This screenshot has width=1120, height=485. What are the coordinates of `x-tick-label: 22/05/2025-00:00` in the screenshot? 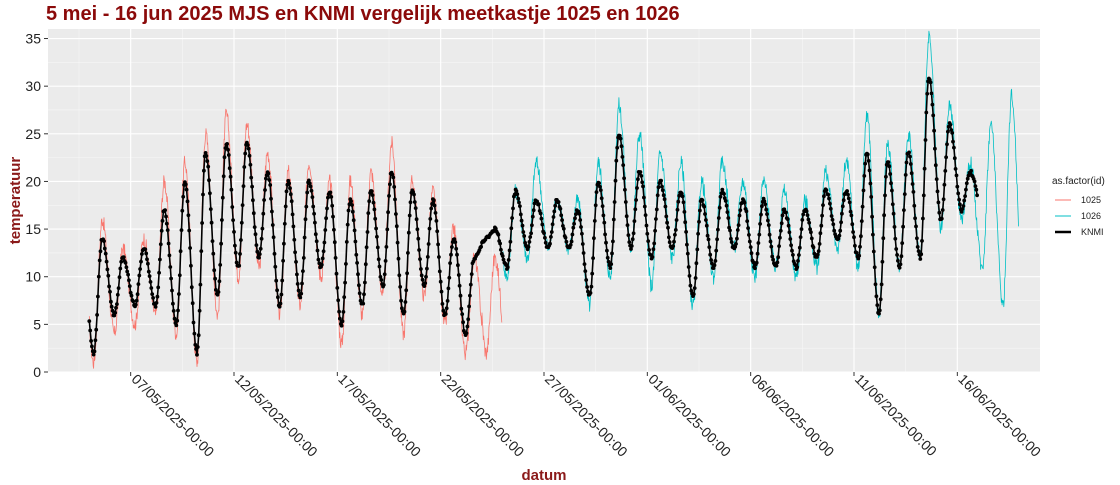 It's located at (483, 415).